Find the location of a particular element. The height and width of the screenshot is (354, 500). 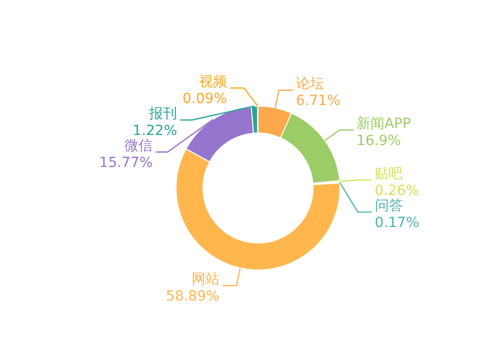

data-label: 15.77% is located at coordinates (126, 163).